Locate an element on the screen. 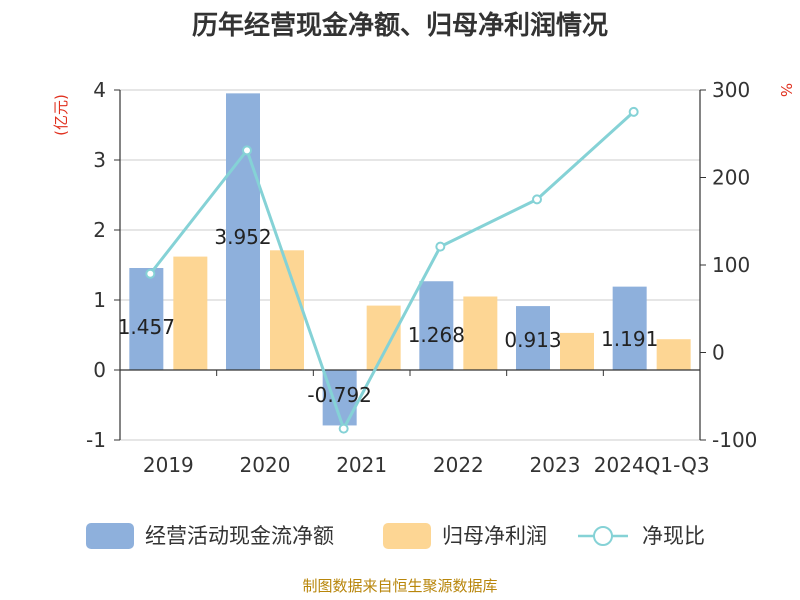 The width and height of the screenshot is (800, 600). data-label-cashflow: 1.191 is located at coordinates (629, 339).